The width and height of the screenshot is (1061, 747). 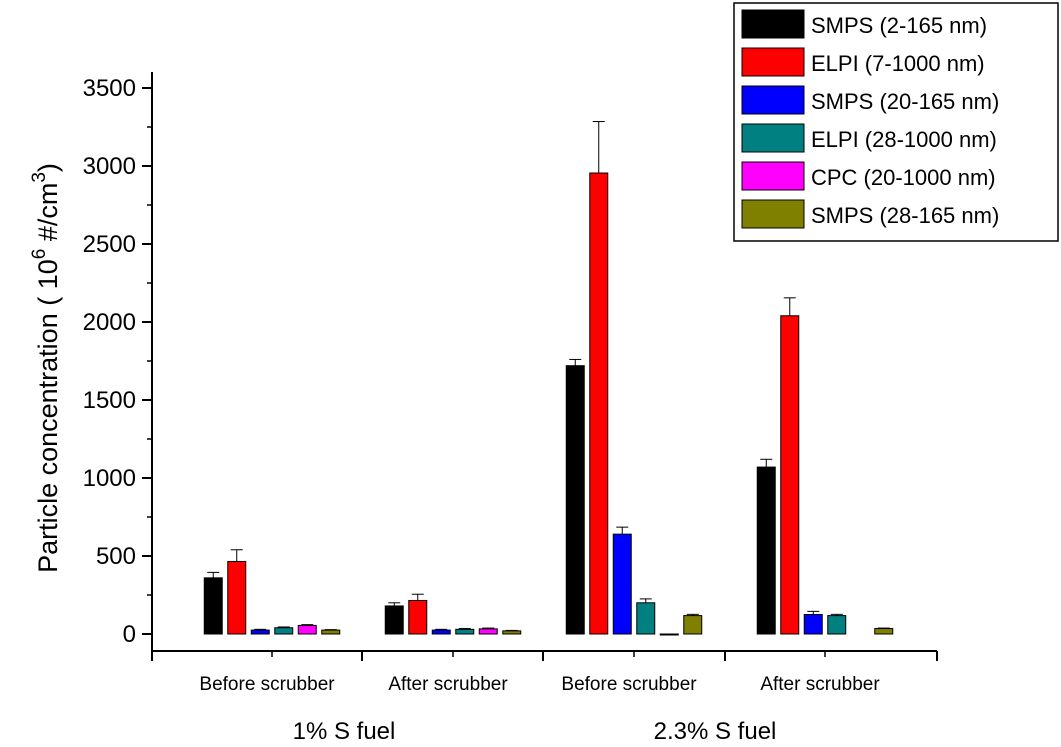 What do you see at coordinates (899, 25) in the screenshot?
I see `legend-label: SMPS (2-165 nm)` at bounding box center [899, 25].